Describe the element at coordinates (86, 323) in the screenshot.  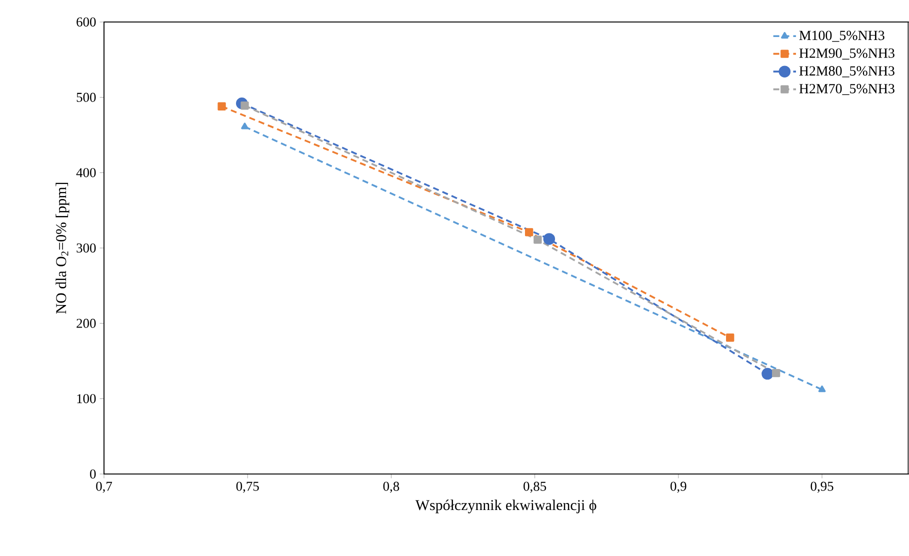
I see `y-tick-label: 200` at that location.